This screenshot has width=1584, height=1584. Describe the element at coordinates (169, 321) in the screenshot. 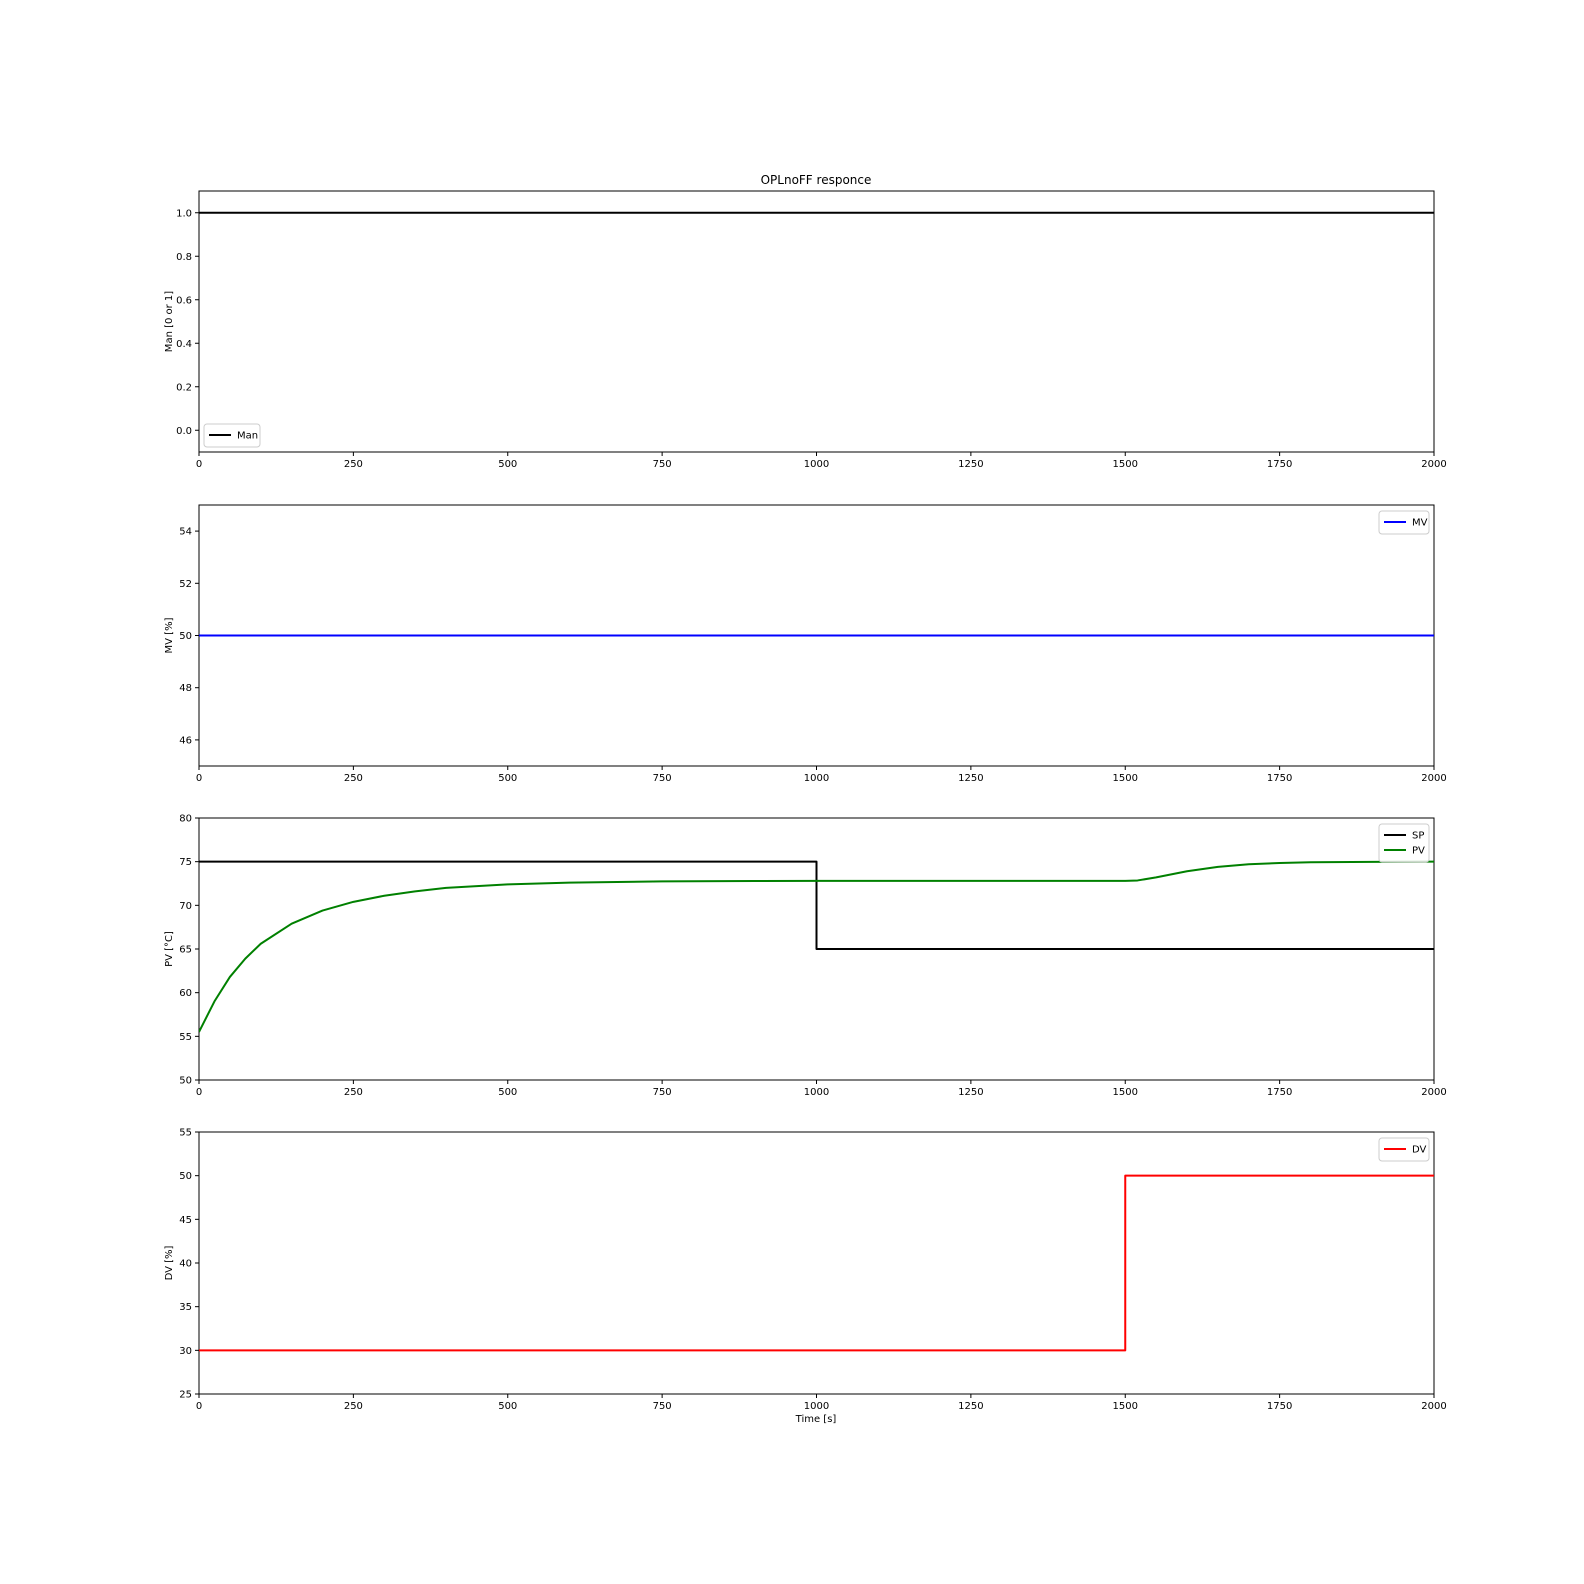

I see `y-axis-label: Man [0 or 1]` at that location.